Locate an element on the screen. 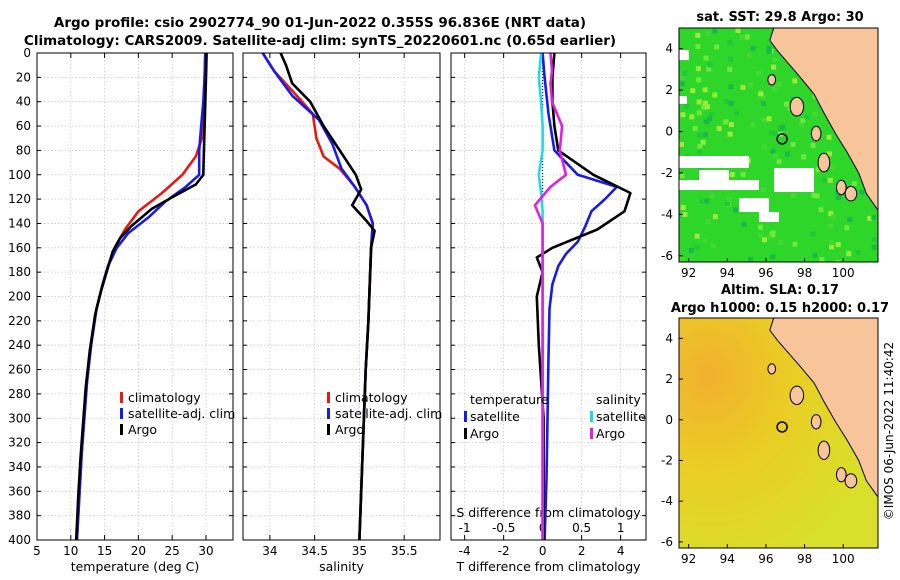 The width and height of the screenshot is (900, 580). map-lat-tick-label: 2 is located at coordinates (669, 90).